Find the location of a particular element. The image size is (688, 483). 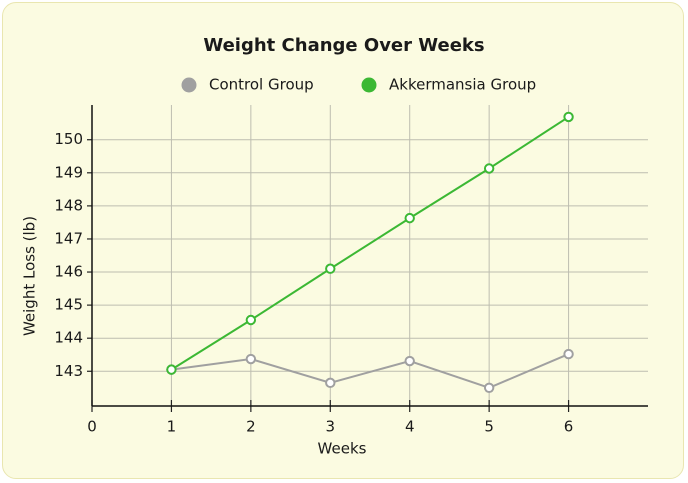

series-line is located at coordinates (370, 371).